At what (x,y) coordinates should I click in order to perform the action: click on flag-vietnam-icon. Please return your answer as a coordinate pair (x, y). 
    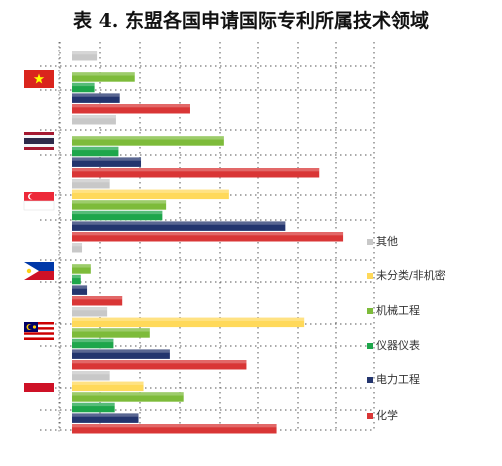
    Looking at the image, I should click on (39, 79).